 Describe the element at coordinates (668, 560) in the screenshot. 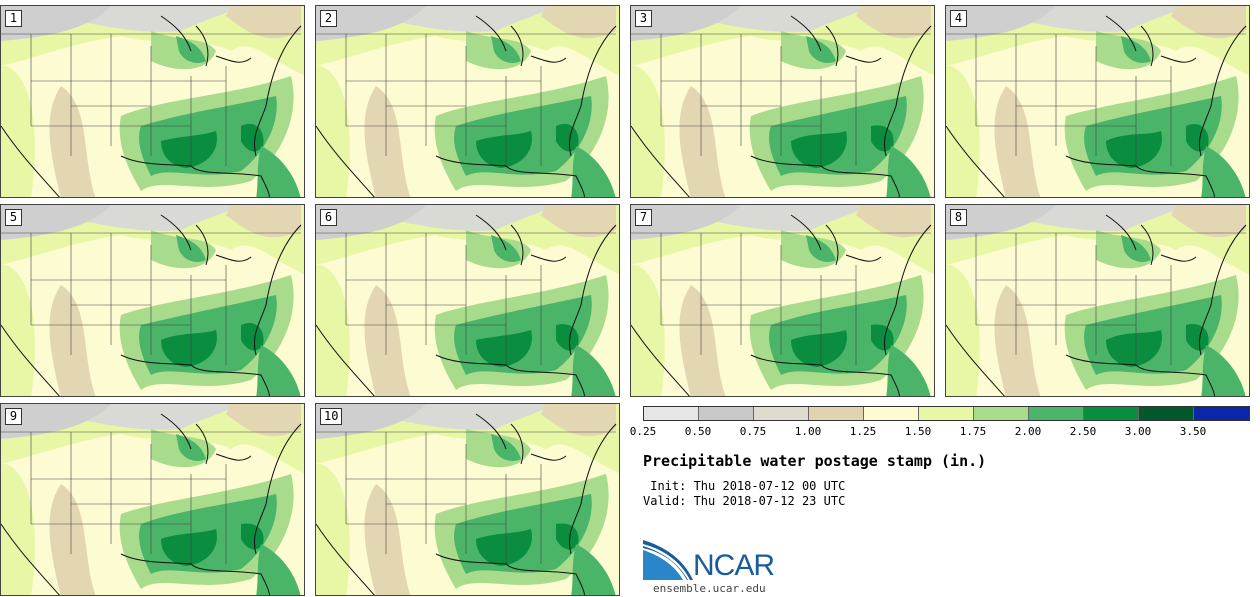

I see `ncar-logo-icon` at that location.